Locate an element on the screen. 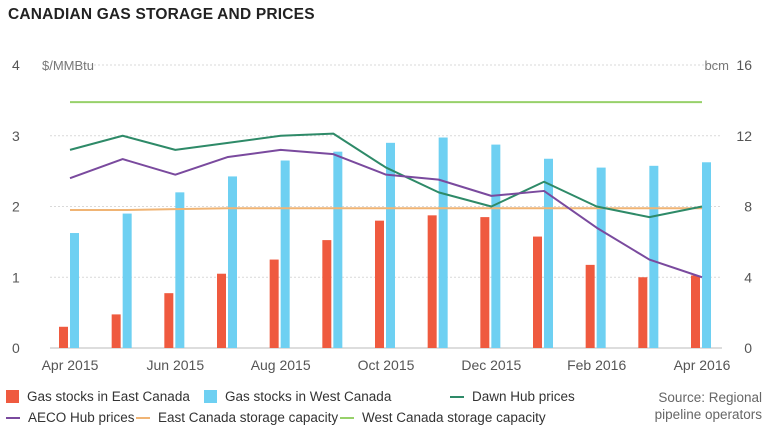 Image resolution: width=770 pixels, height=430 pixels. y-left-tick-label: 0 is located at coordinates (16, 348).